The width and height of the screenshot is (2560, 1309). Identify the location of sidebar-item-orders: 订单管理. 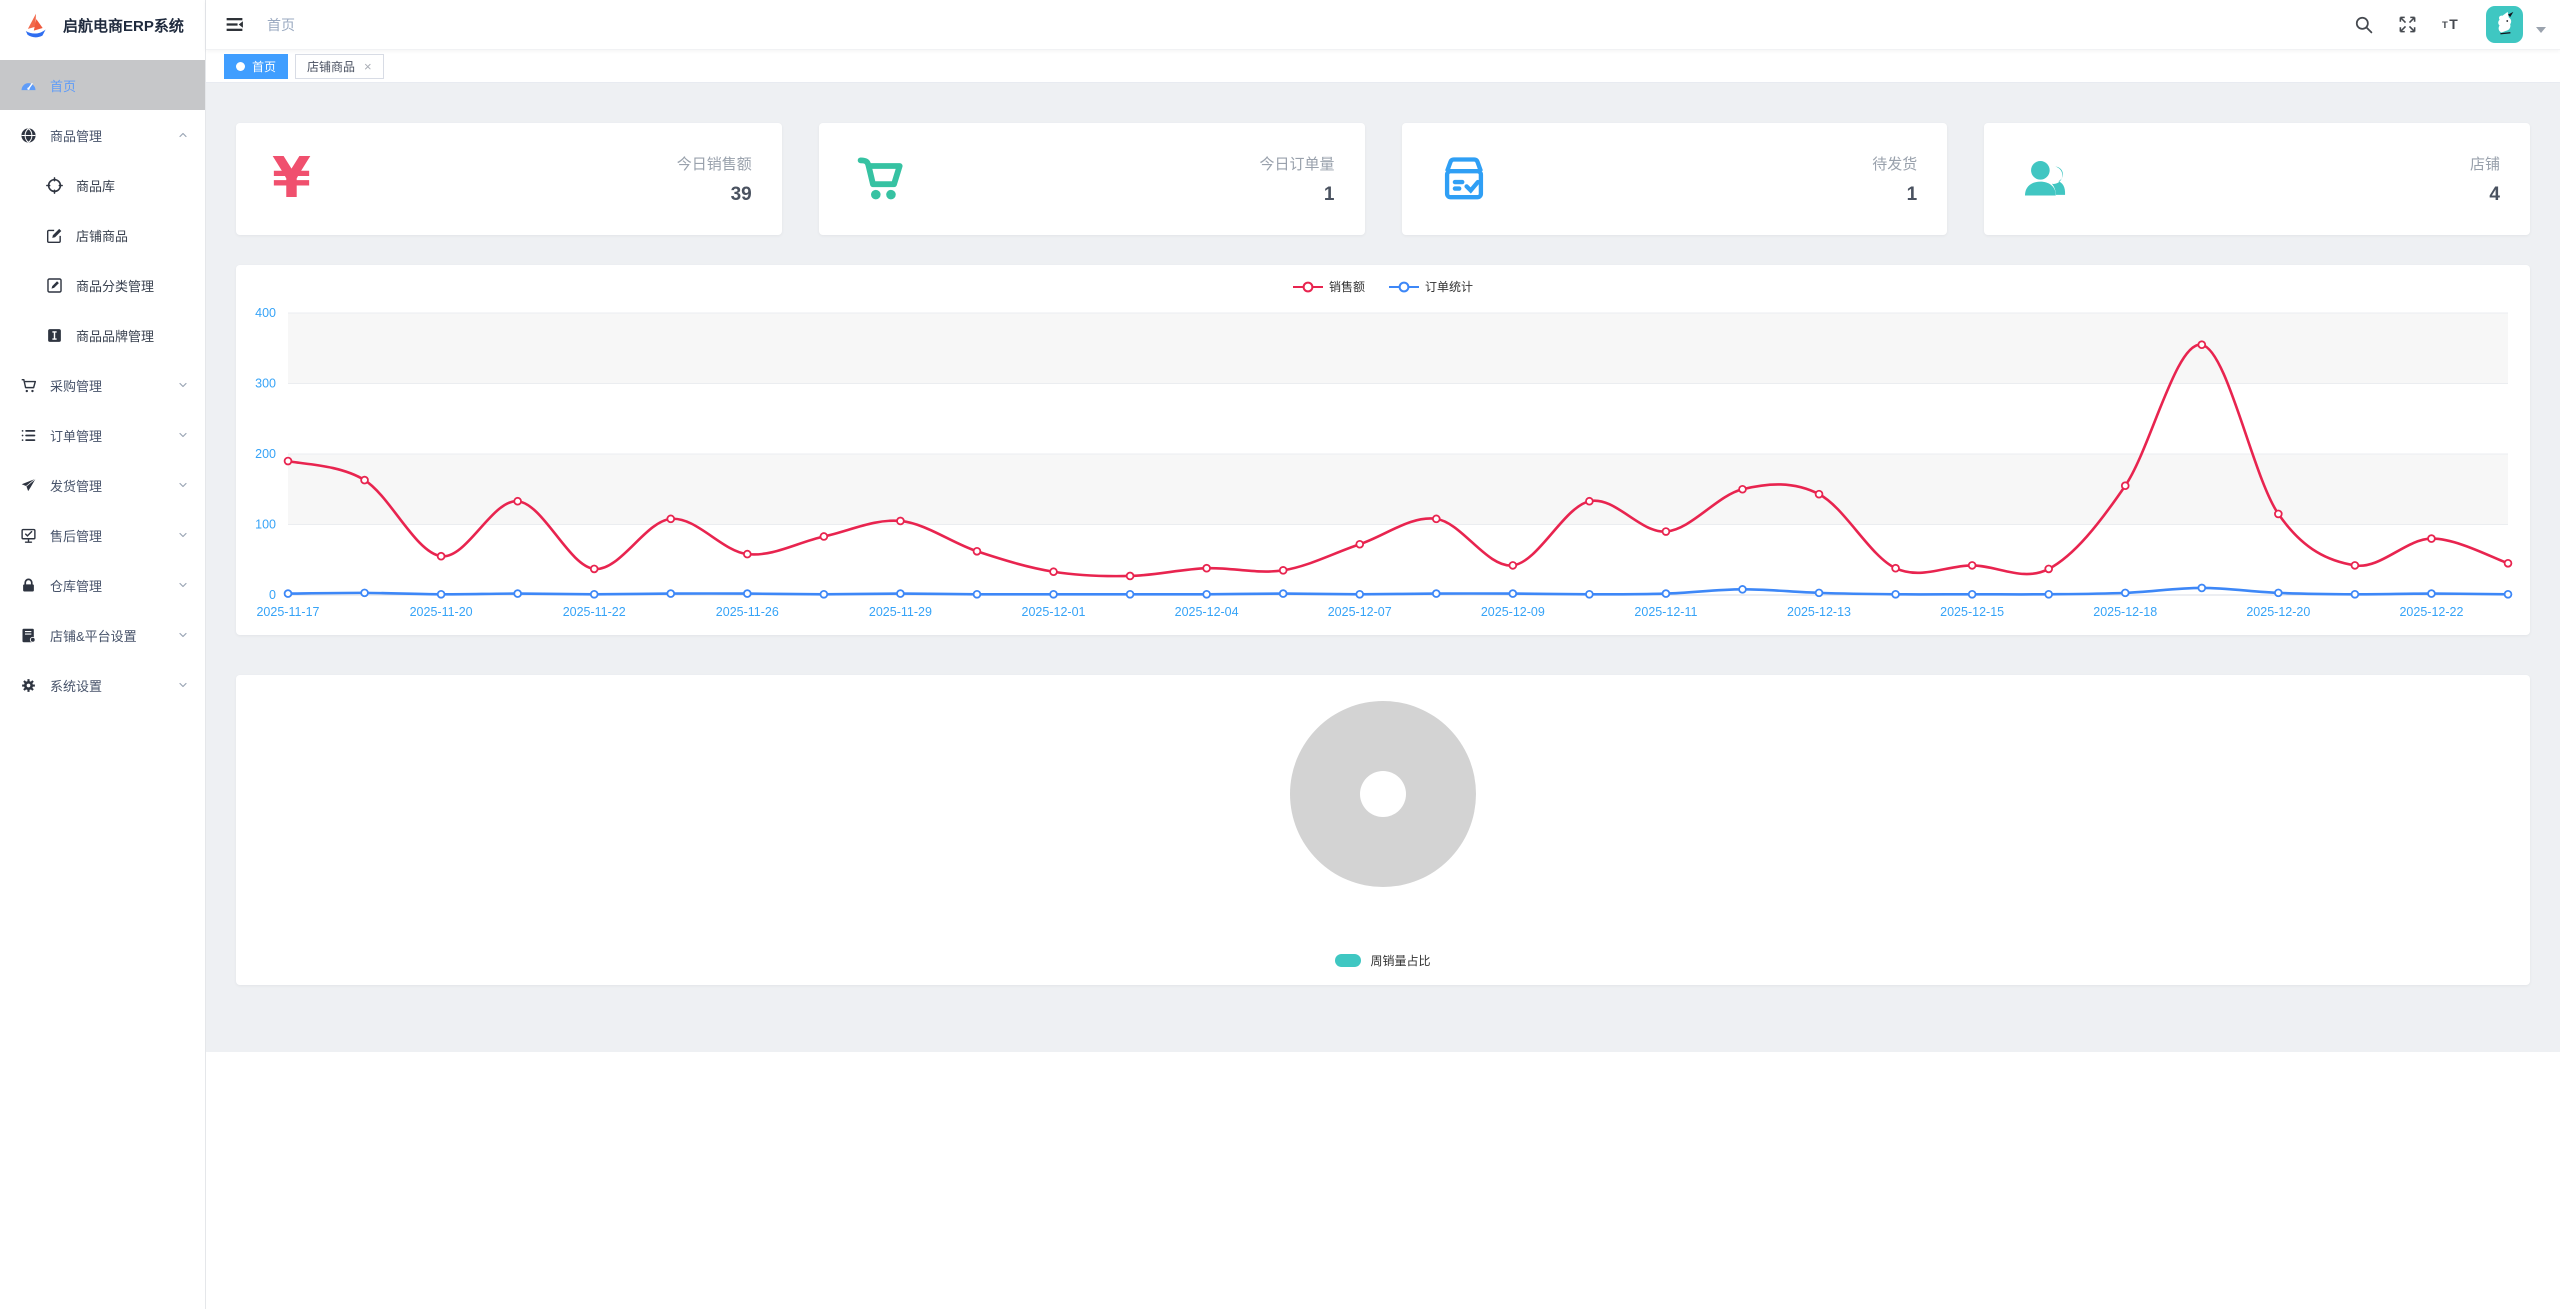
(102, 435).